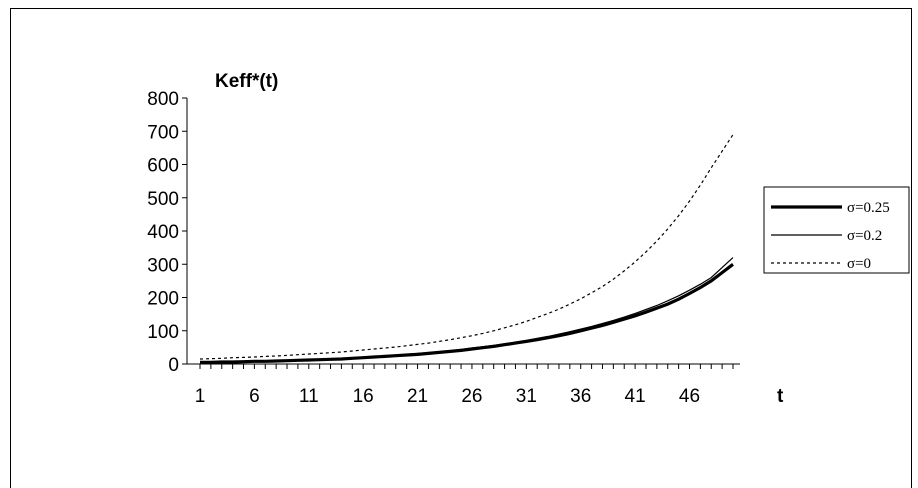  What do you see at coordinates (163, 199) in the screenshot?
I see `y-tick-label: 500` at bounding box center [163, 199].